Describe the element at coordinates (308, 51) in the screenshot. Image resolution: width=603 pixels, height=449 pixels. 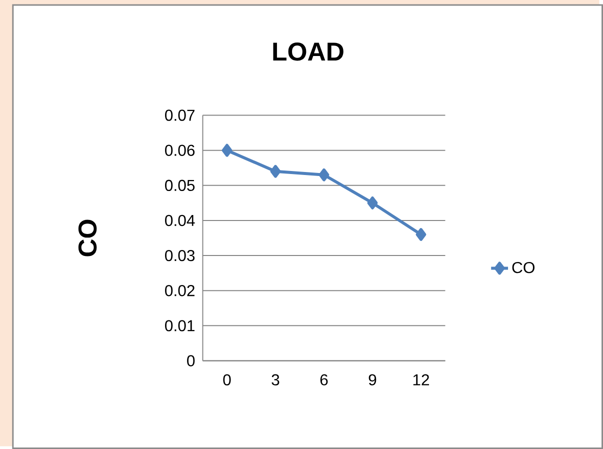
I see `chart-title: LOAD` at that location.